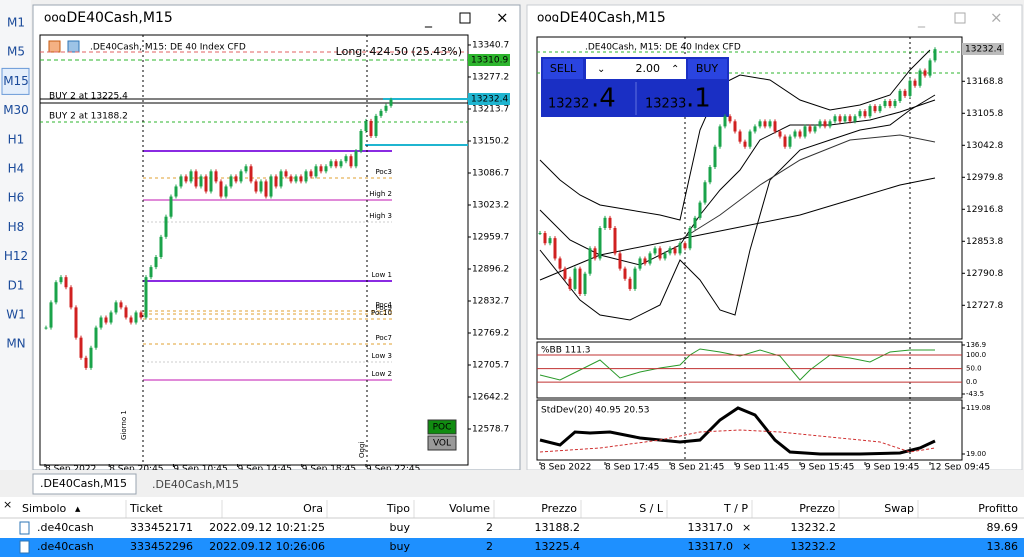  What do you see at coordinates (16, 198) in the screenshot?
I see `timeframe-button: H6` at bounding box center [16, 198].